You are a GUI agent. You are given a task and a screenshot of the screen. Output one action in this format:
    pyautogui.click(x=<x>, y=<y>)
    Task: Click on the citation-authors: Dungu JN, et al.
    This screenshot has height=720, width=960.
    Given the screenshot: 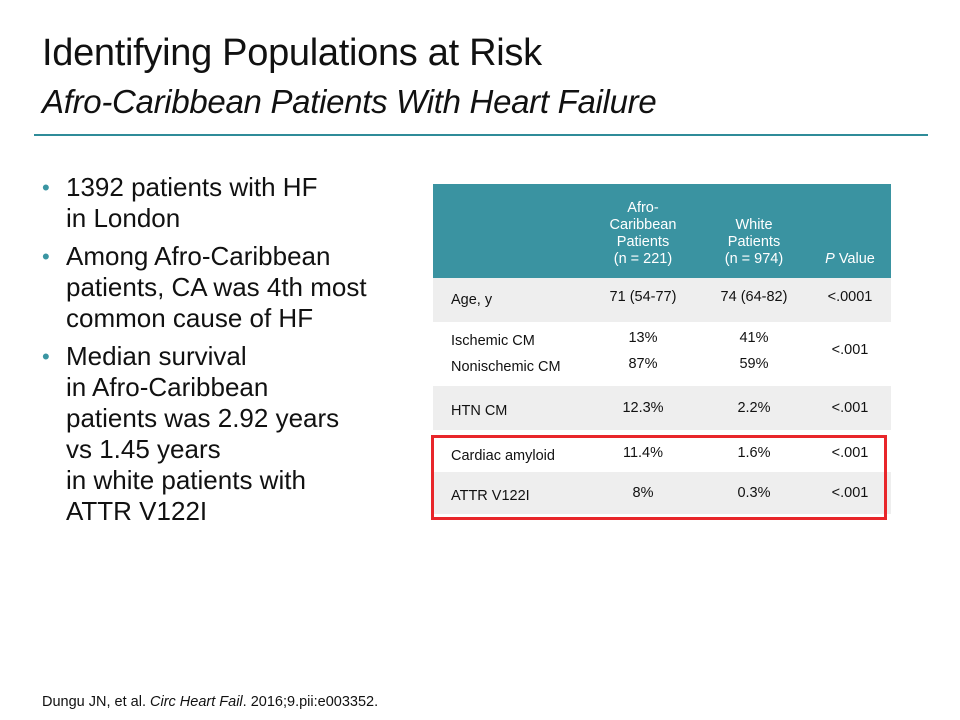 What is the action you would take?
    pyautogui.click(x=96, y=702)
    